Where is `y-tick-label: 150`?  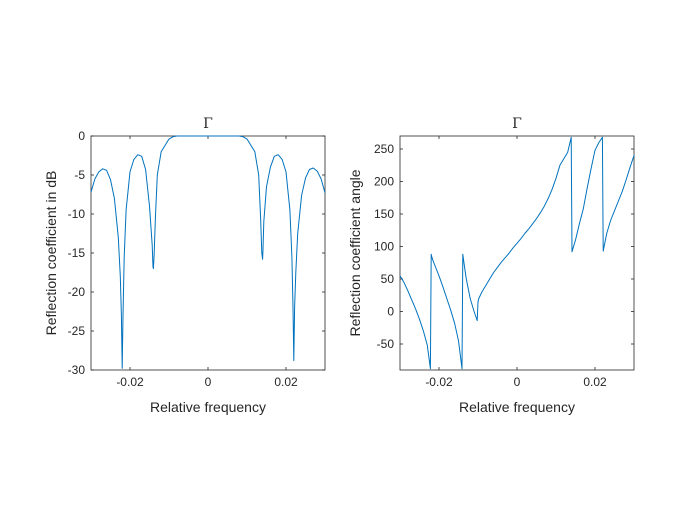
y-tick-label: 150 is located at coordinates (384, 214).